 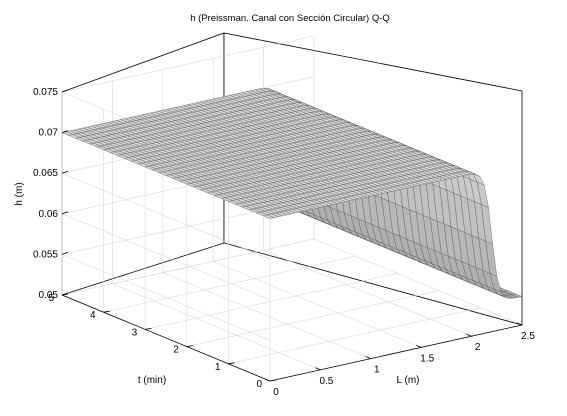 What do you see at coordinates (528, 336) in the screenshot?
I see `x-tick-label: 2.5` at bounding box center [528, 336].